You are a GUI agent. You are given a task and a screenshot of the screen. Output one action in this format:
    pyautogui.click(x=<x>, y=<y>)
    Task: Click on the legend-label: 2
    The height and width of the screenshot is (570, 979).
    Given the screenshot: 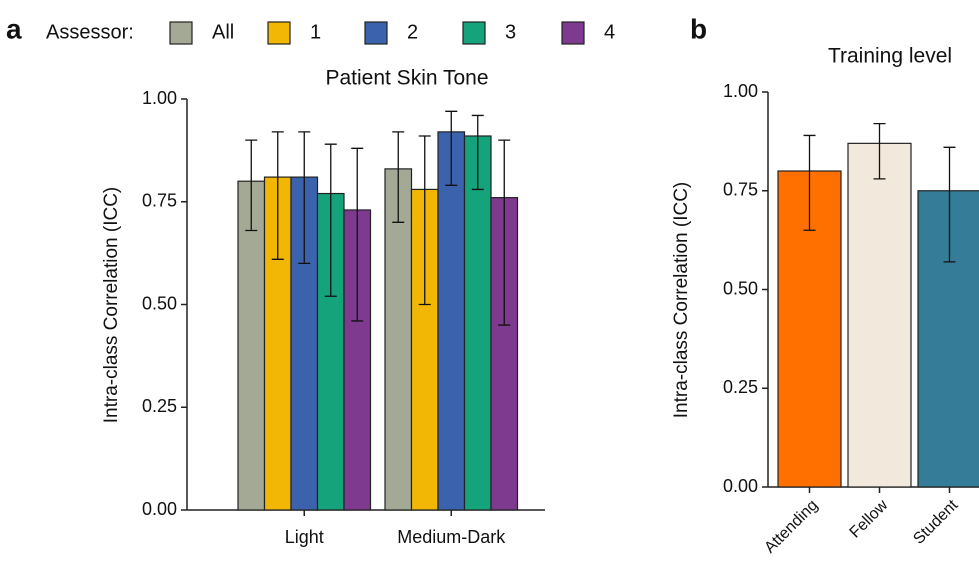 What is the action you would take?
    pyautogui.click(x=412, y=32)
    